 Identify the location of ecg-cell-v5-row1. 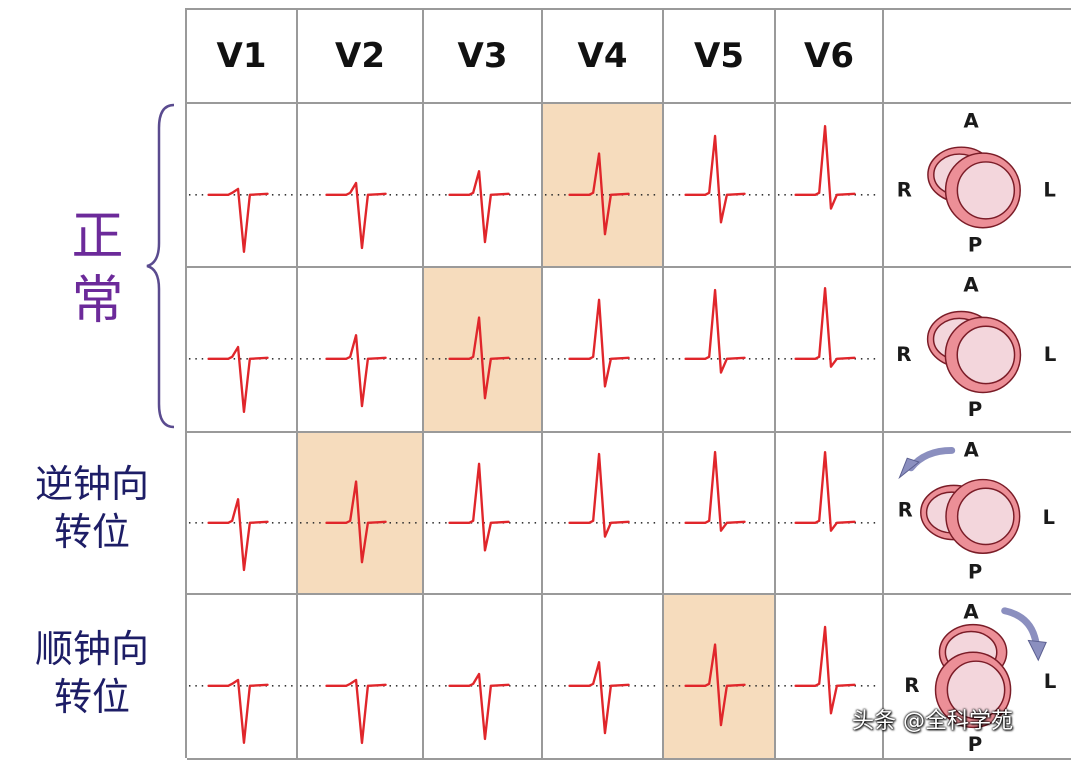
(720, 186).